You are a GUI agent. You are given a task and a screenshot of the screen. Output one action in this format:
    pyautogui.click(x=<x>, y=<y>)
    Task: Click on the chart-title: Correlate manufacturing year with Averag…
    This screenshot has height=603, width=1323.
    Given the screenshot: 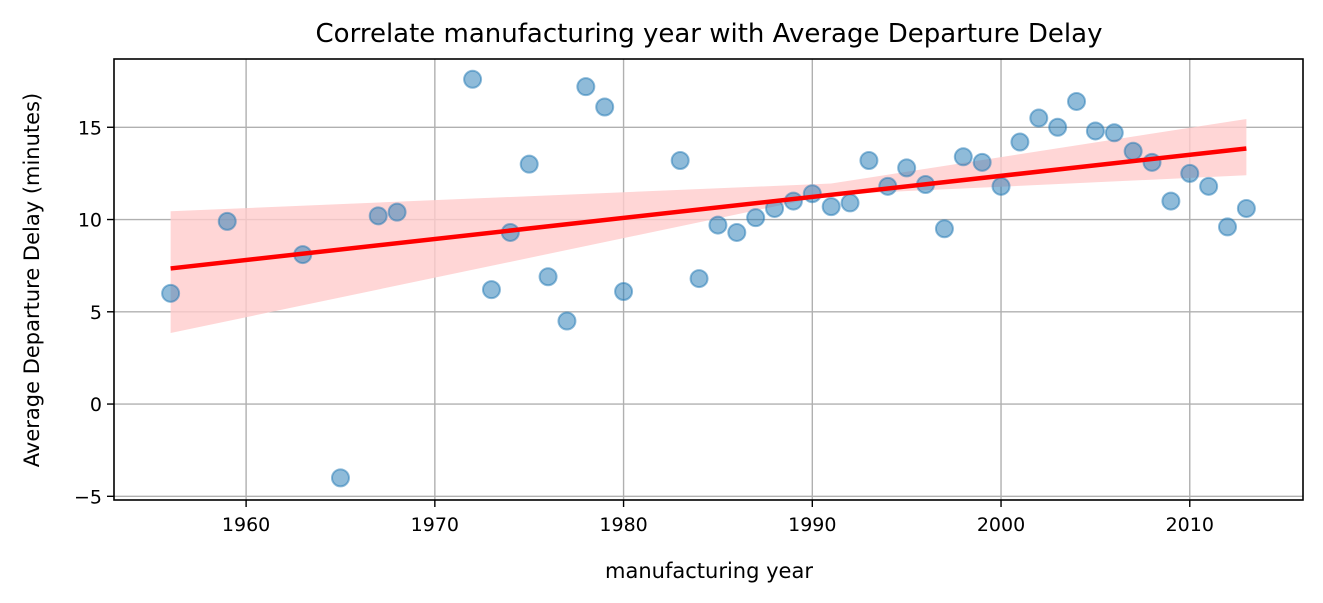 What is the action you would take?
    pyautogui.click(x=709, y=34)
    